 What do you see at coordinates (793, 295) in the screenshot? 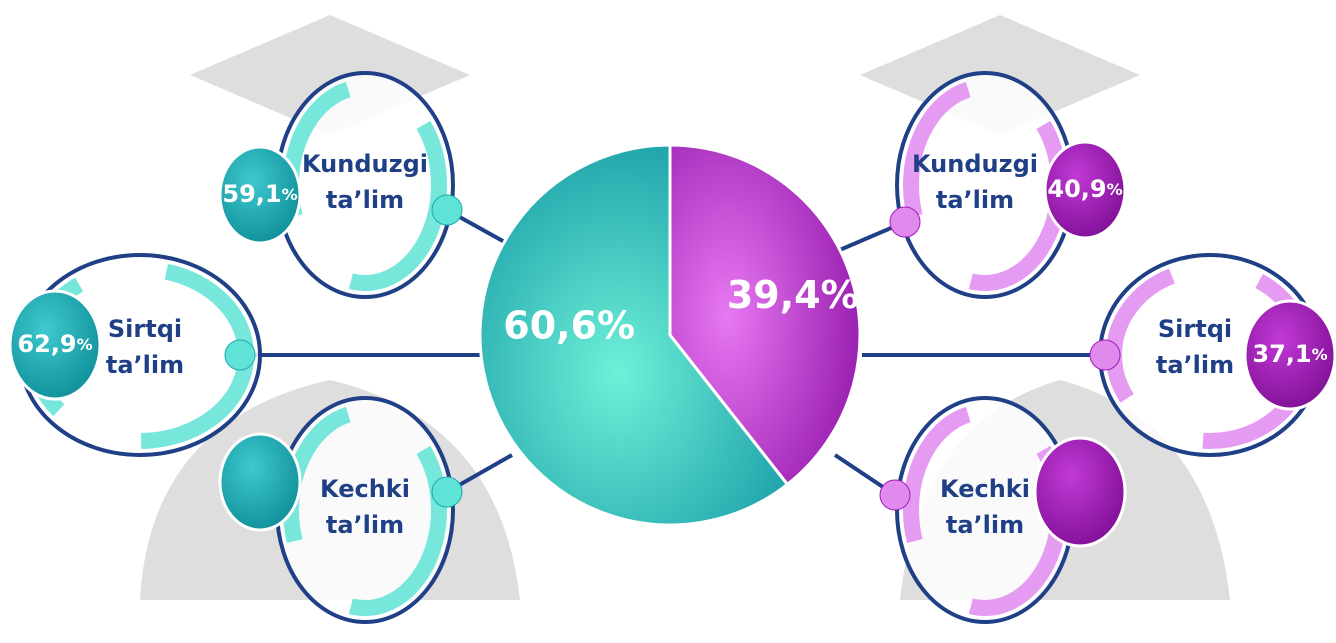
I see `pie-label: 39,4%` at bounding box center [793, 295].